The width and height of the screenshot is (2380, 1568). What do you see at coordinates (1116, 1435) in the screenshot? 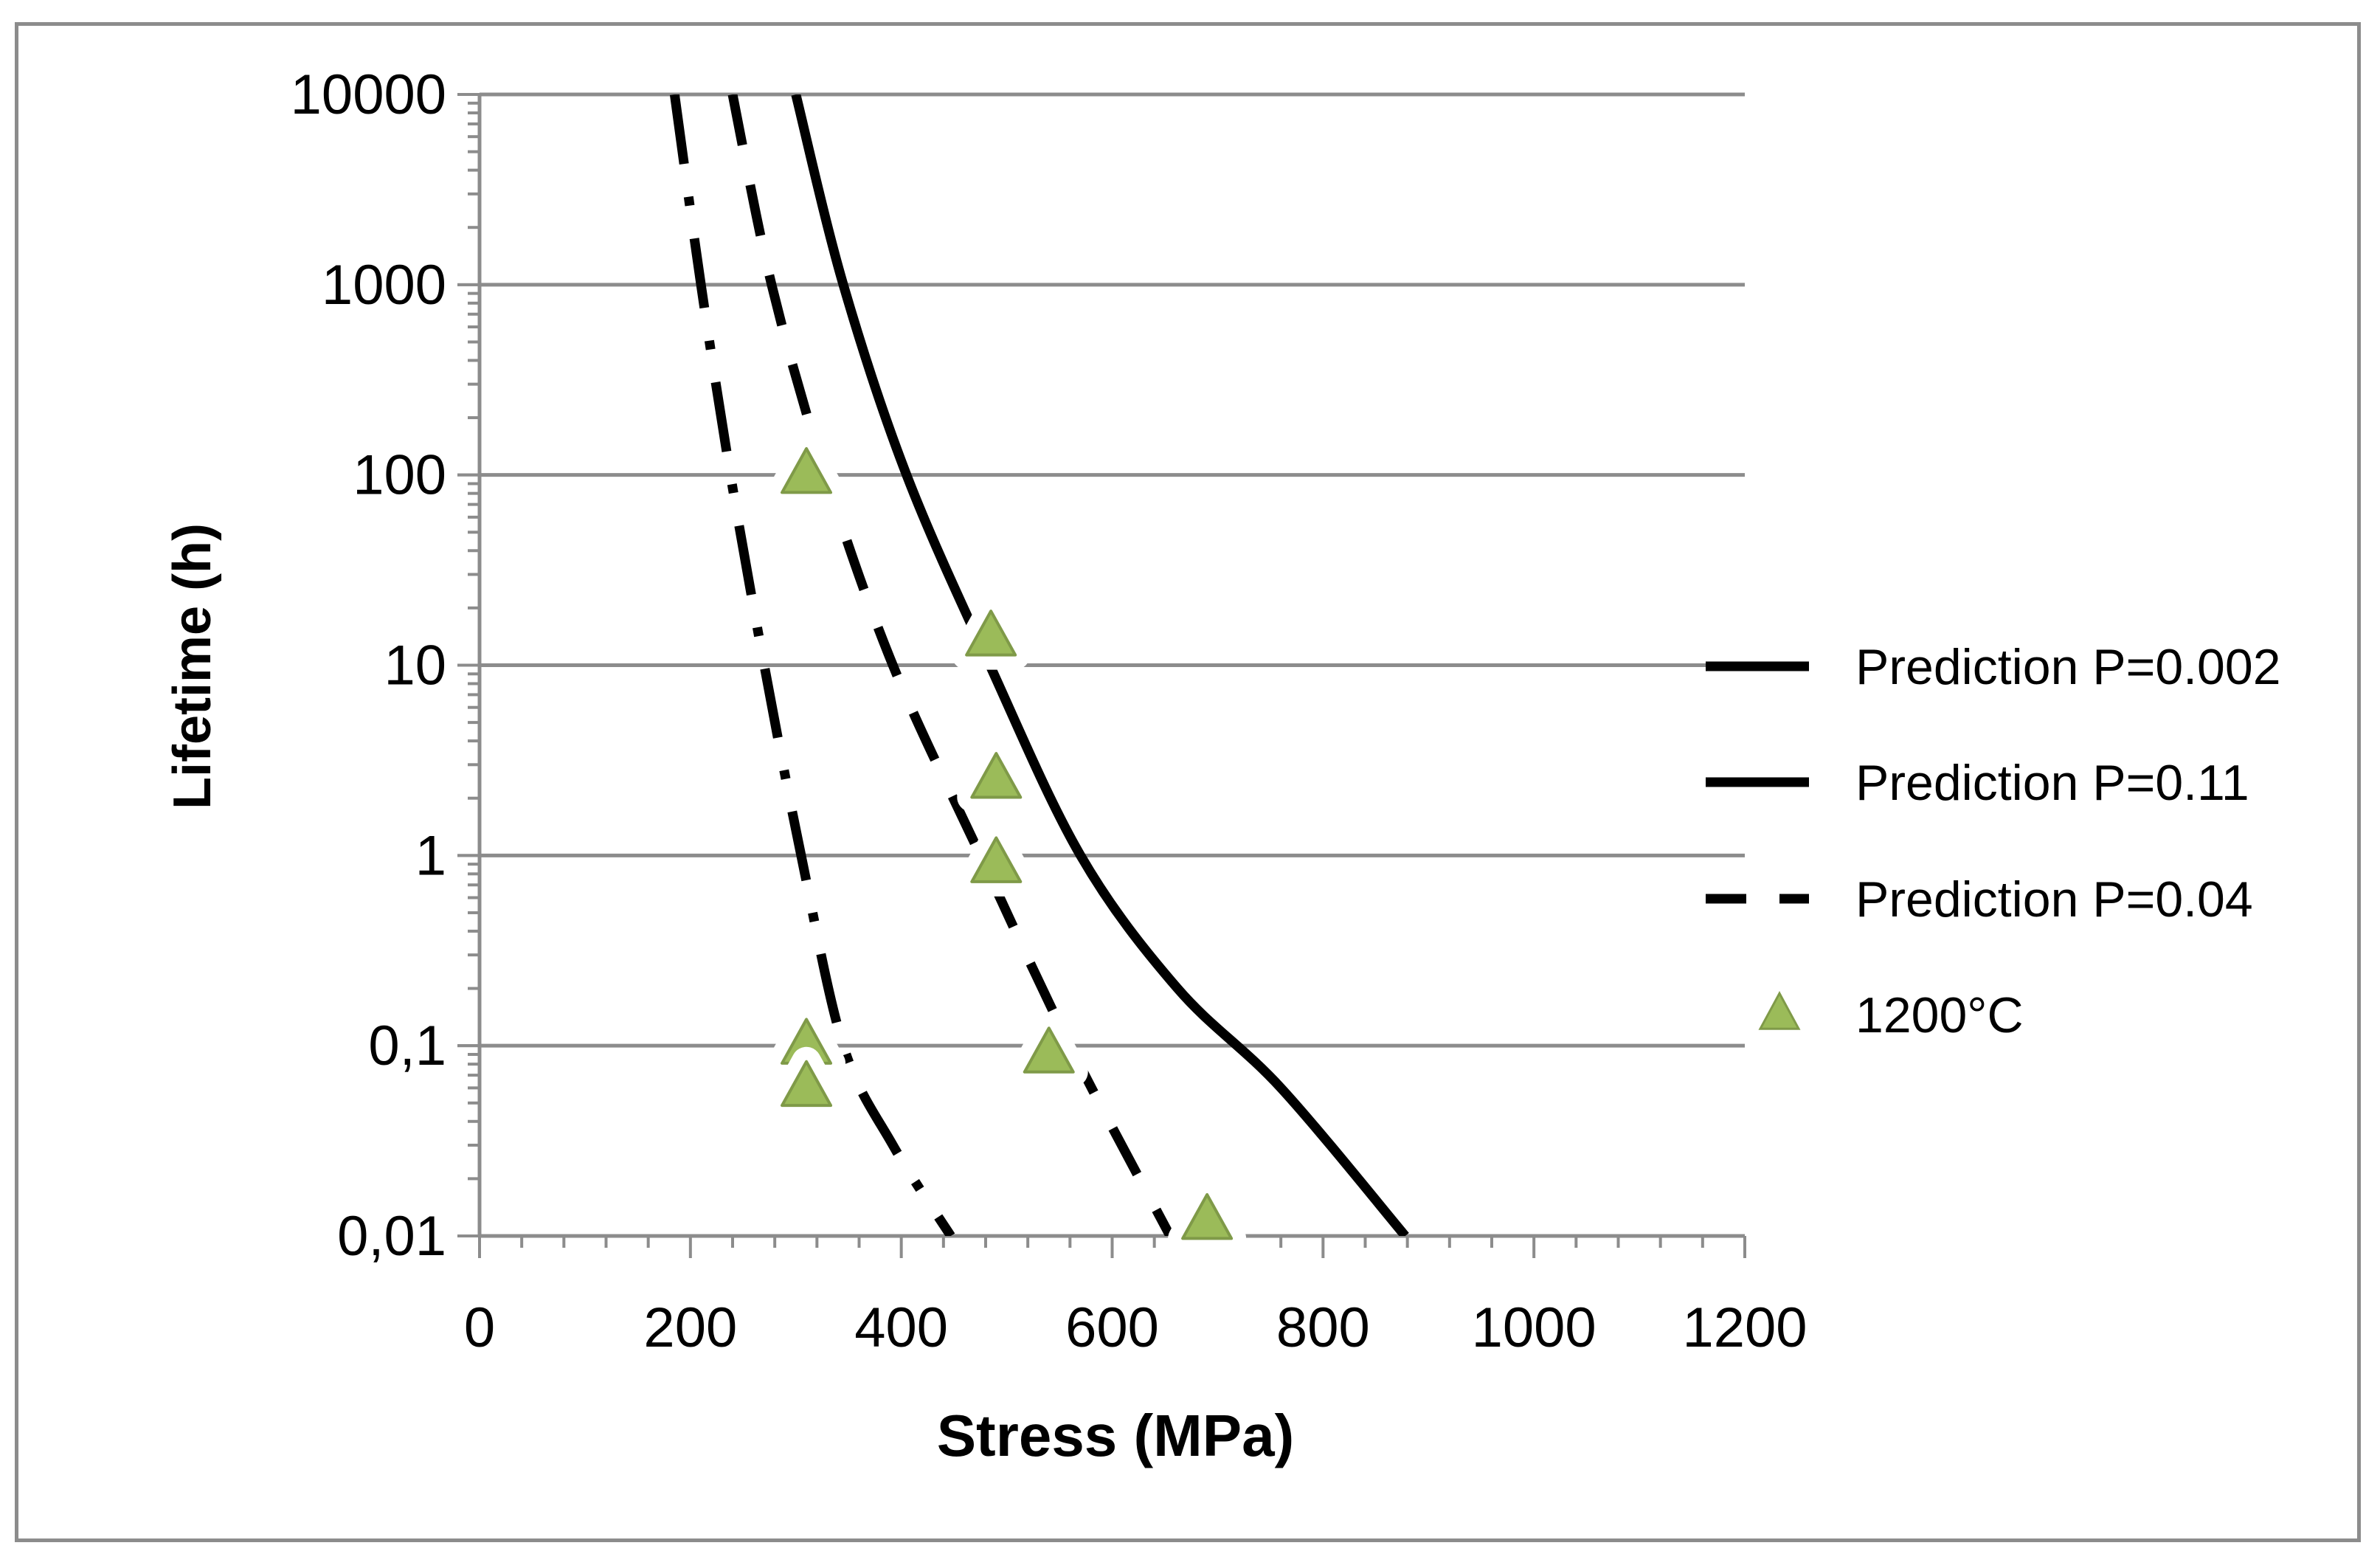
I see `x-axis-label: Stress (MPa)` at bounding box center [1116, 1435].